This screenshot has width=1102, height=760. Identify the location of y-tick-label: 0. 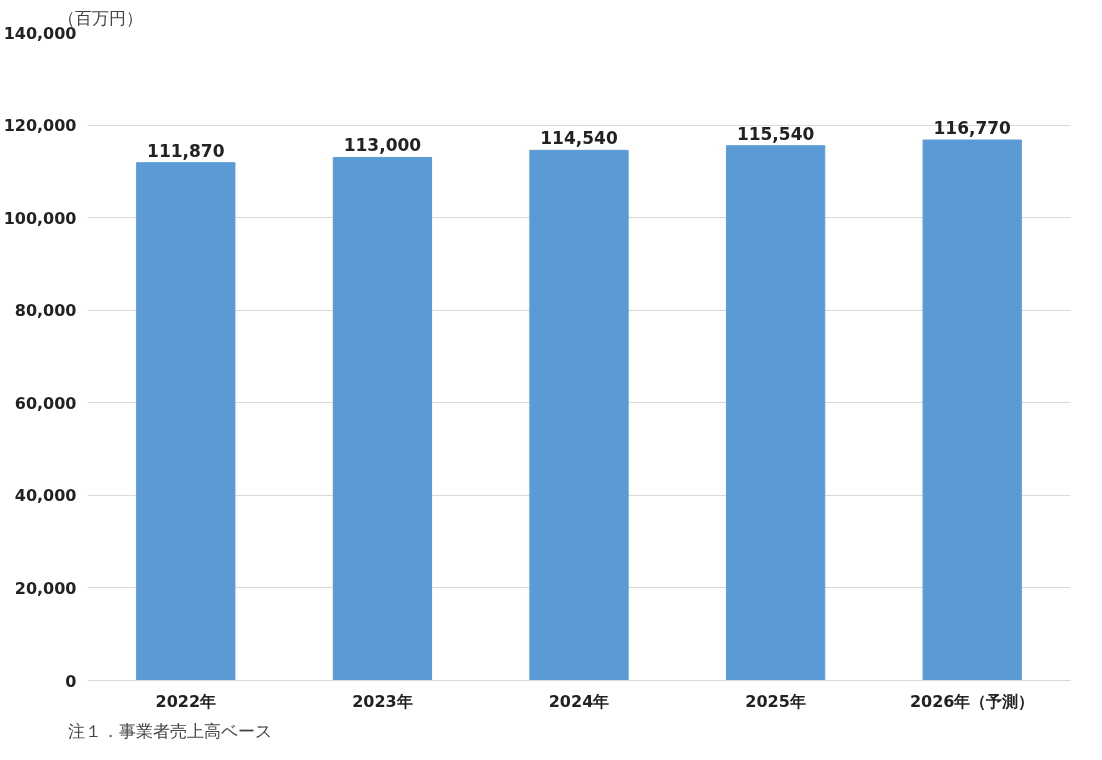
(71, 681).